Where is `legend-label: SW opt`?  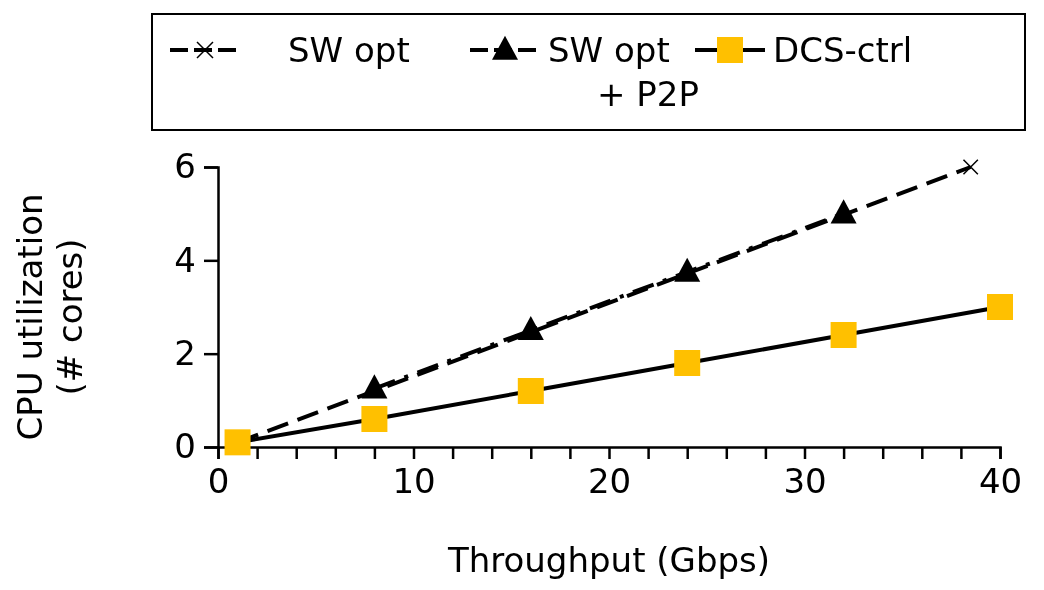 legend-label: SW opt is located at coordinates (349, 50).